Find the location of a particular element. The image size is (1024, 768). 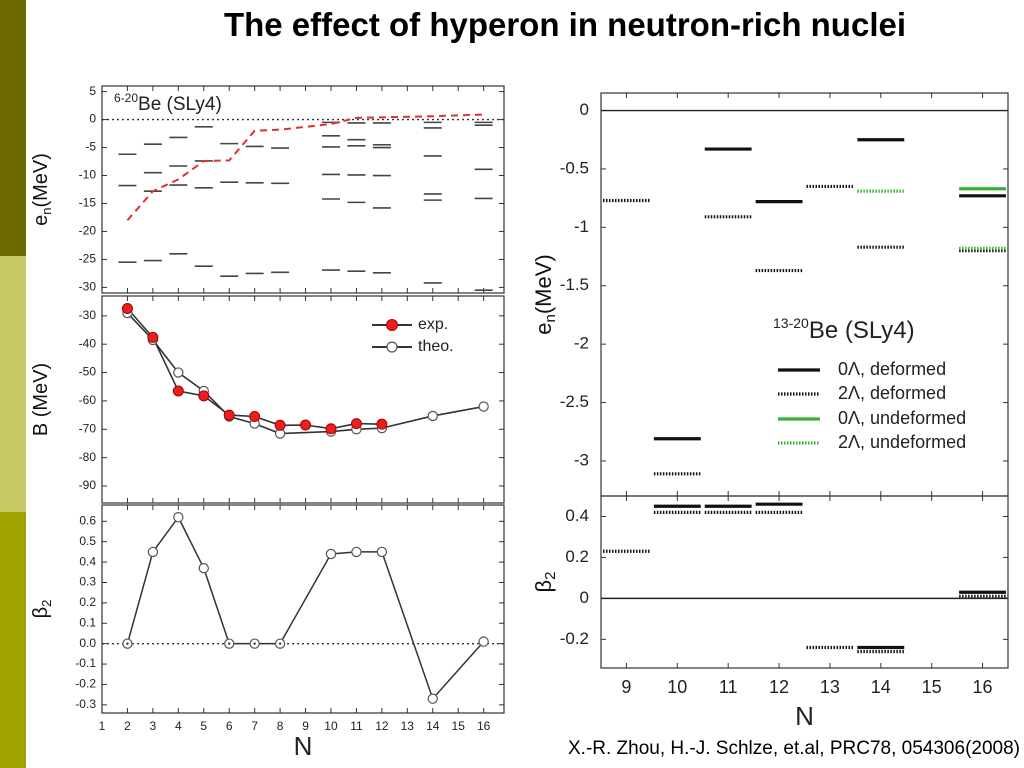

x-tick-label: 3 is located at coordinates (153, 726).